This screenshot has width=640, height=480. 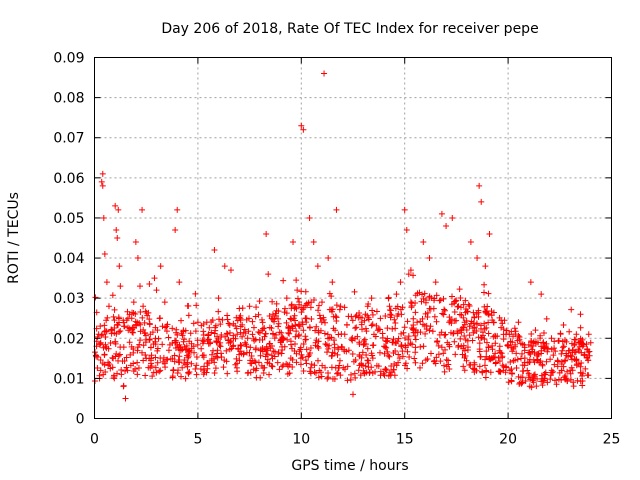 What do you see at coordinates (68, 339) in the screenshot?
I see `y-tick-label: 0.02` at bounding box center [68, 339].